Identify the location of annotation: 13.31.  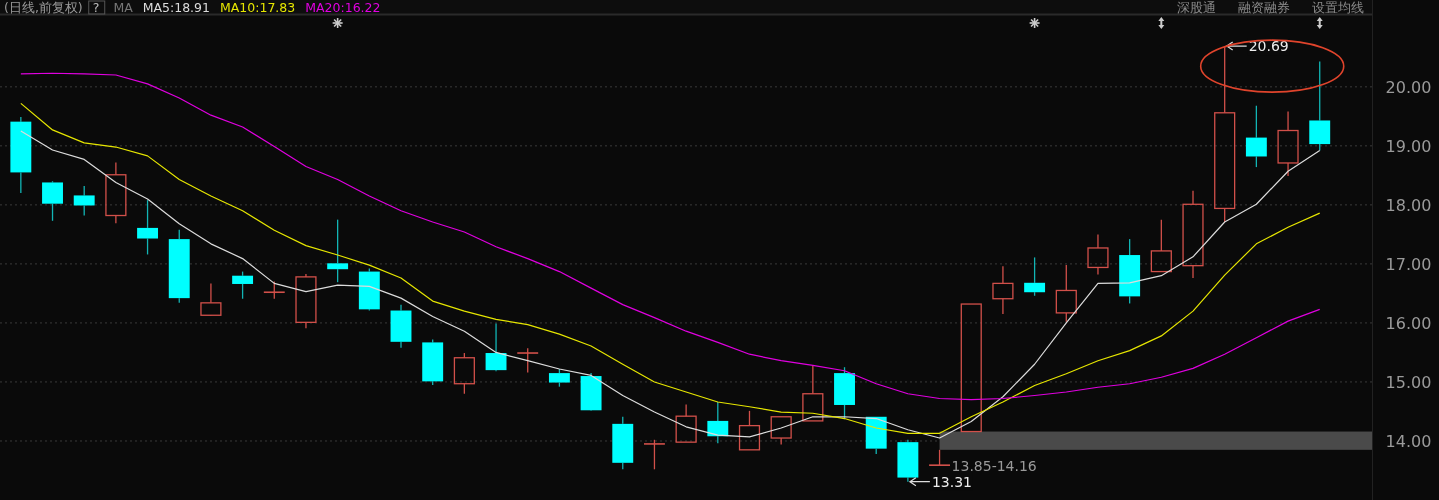
(951, 481).